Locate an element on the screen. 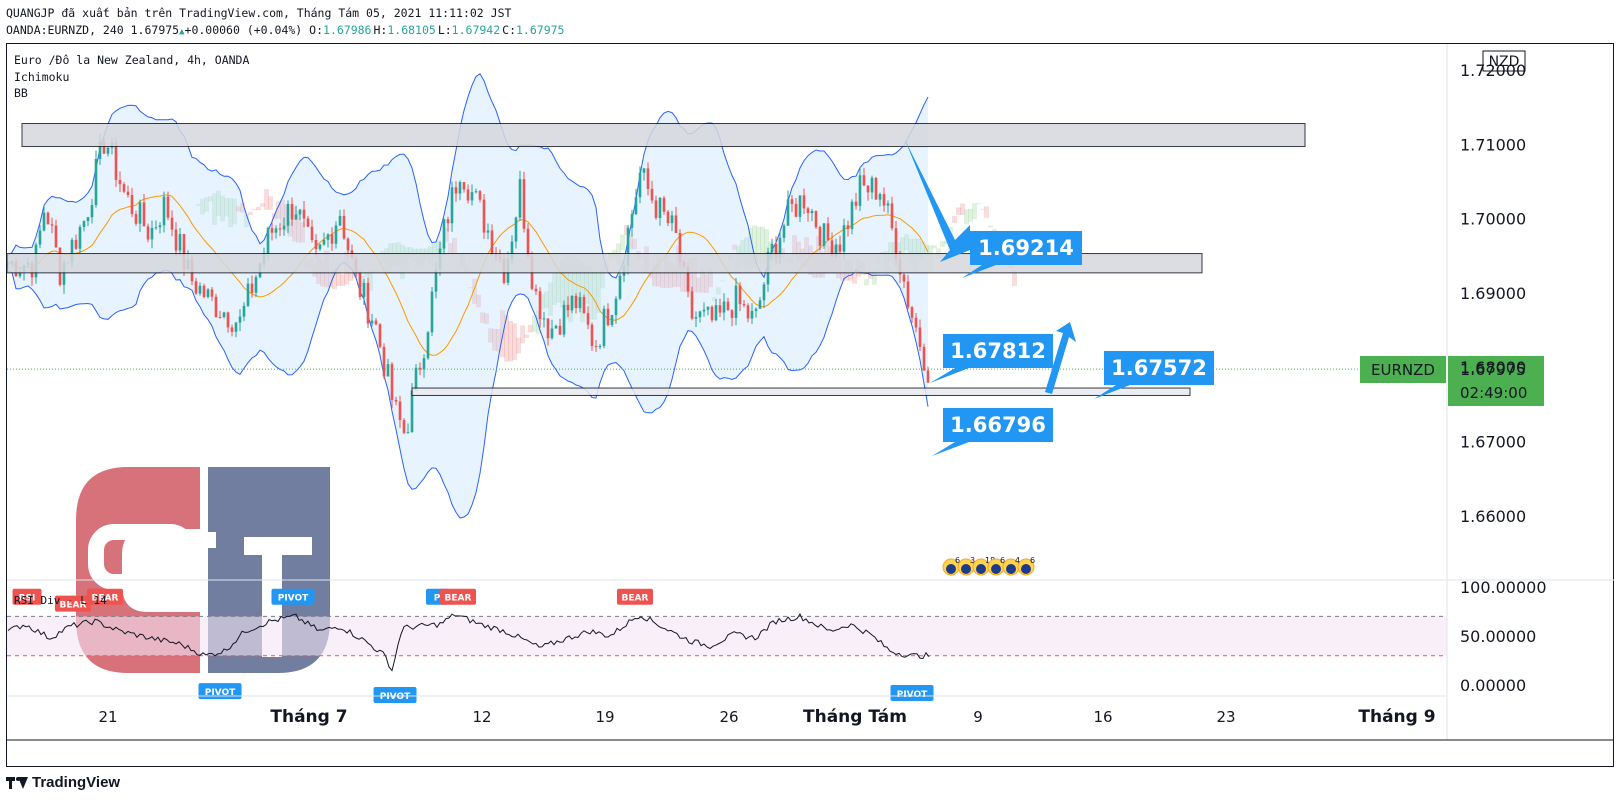 This screenshot has width=1620, height=801. economic-events: 6 3 18 6 4 6 is located at coordinates (988, 566).